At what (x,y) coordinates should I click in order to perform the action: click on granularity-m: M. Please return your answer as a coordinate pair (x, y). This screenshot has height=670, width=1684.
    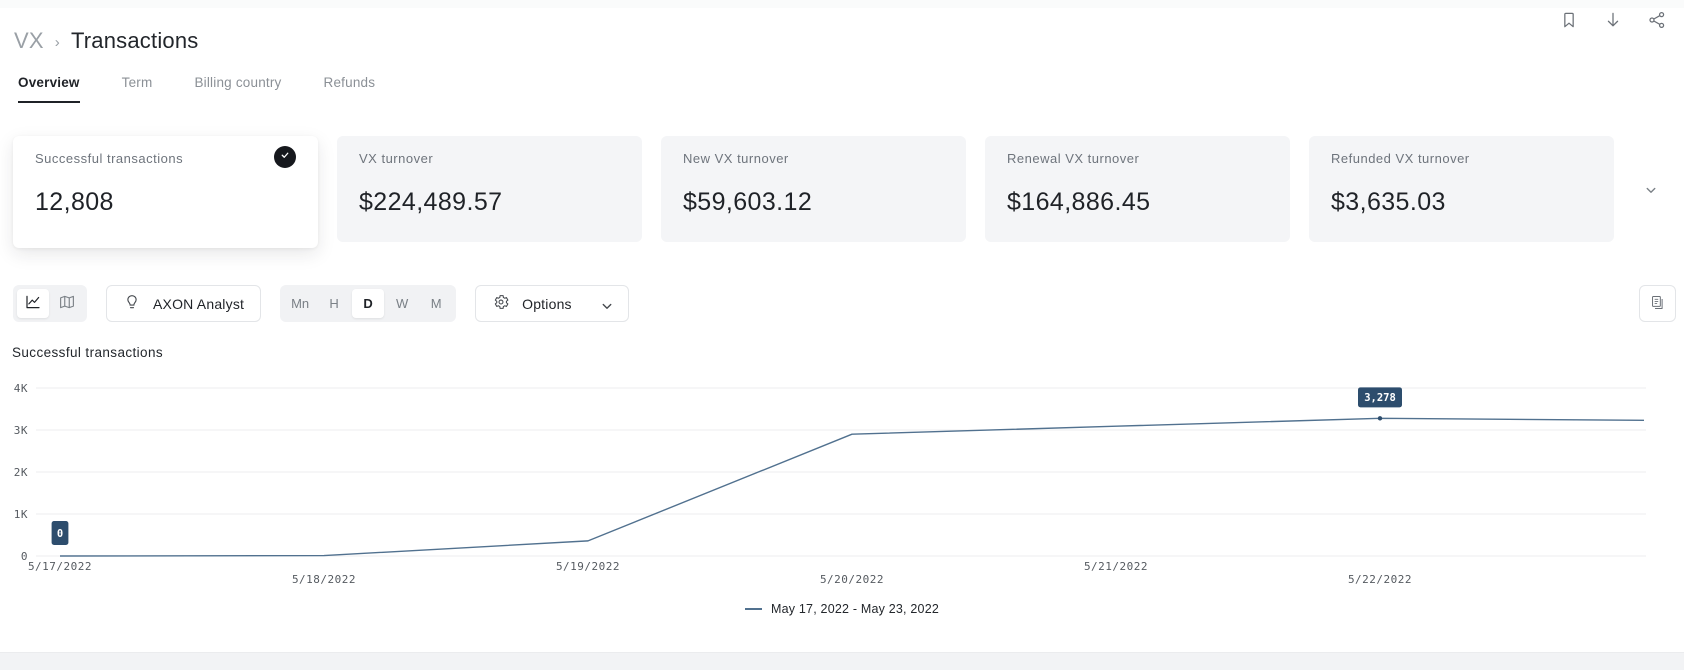
    Looking at the image, I should click on (436, 303).